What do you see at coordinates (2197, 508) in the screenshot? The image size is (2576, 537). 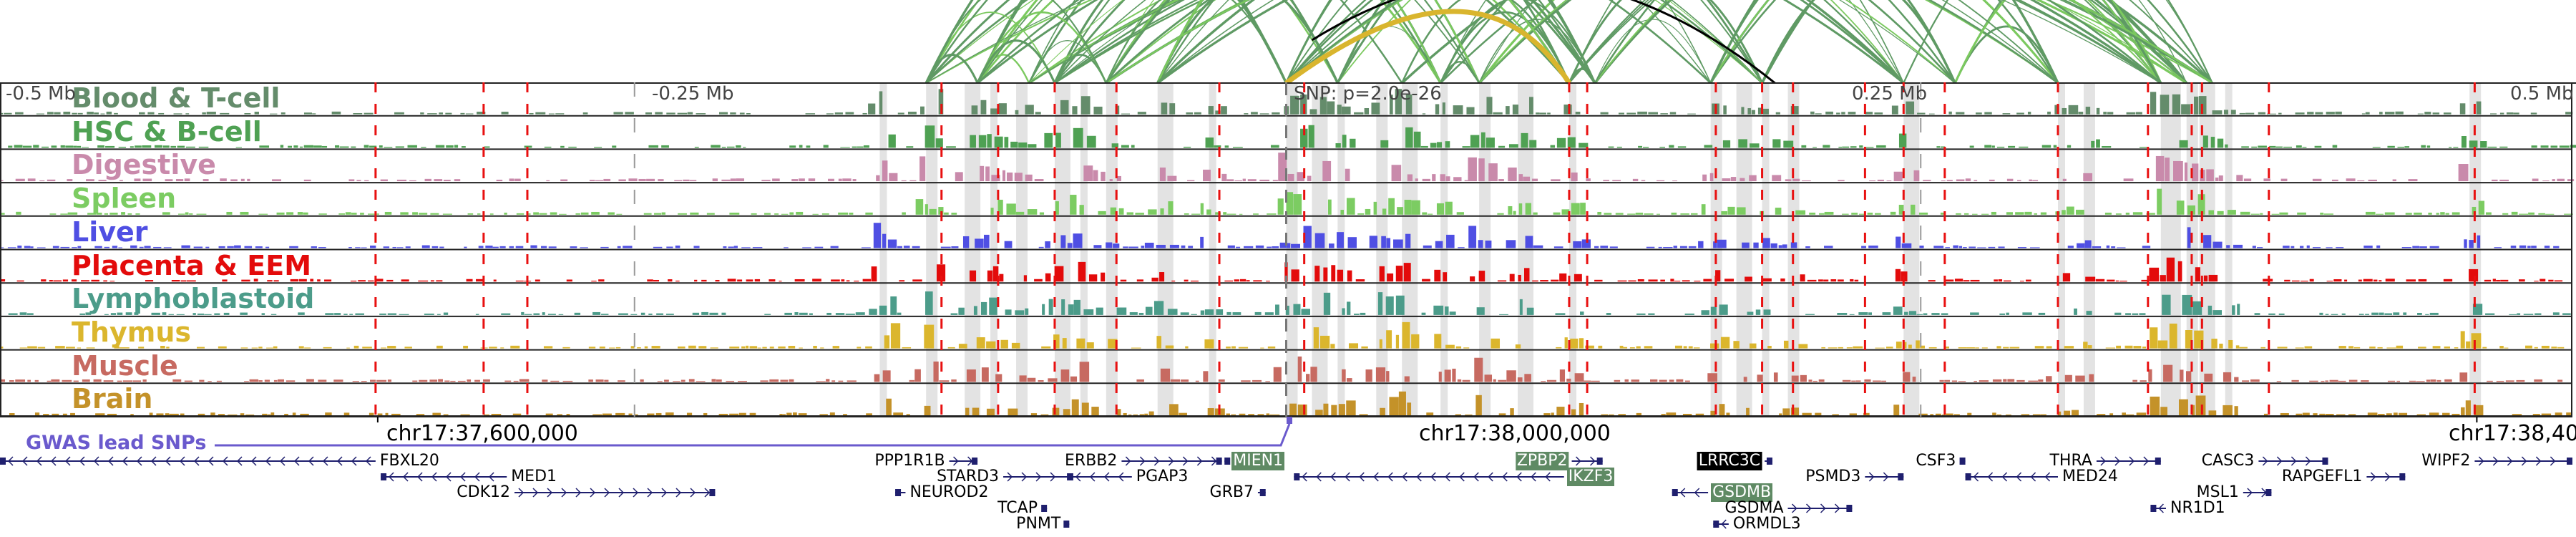 I see `gene-label-nr1d1: NR1D1` at bounding box center [2197, 508].